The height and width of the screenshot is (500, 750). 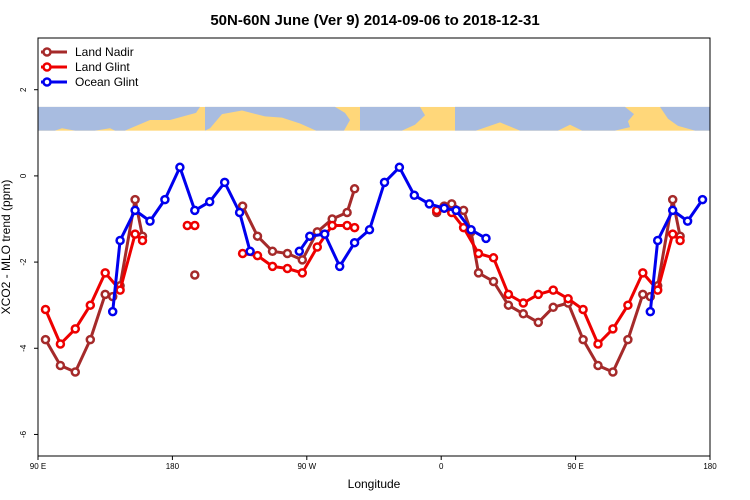 I want to click on legend-item-land-glint: Land Glint, so click(x=85, y=67).